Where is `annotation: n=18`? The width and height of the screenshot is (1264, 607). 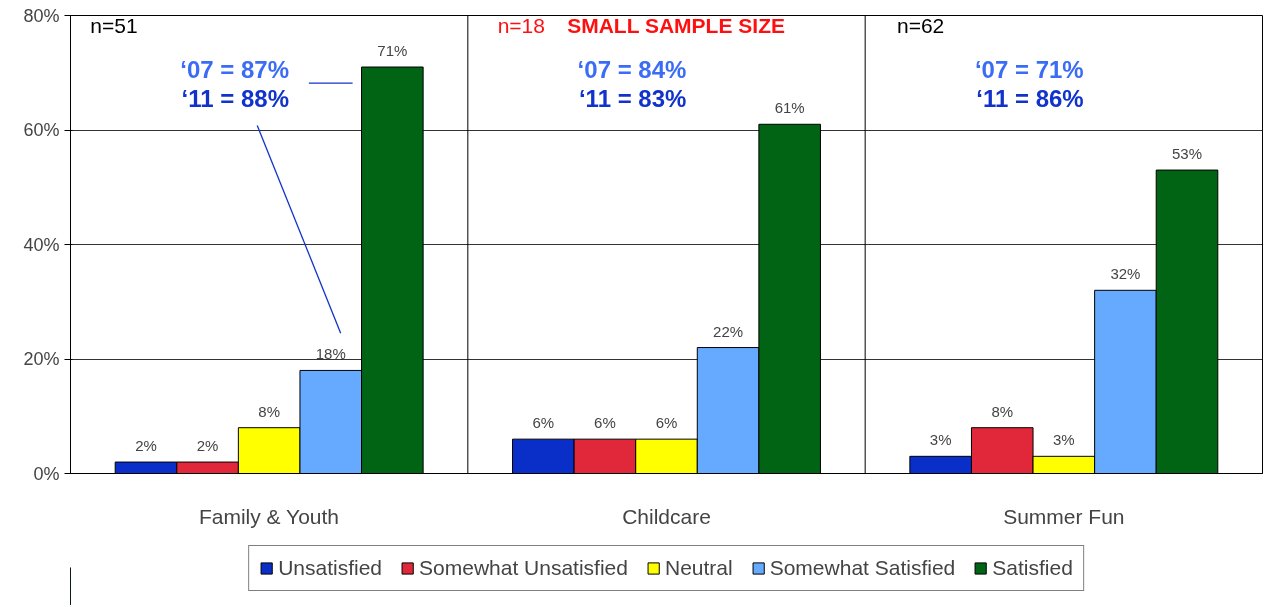
annotation: n=18 is located at coordinates (521, 25).